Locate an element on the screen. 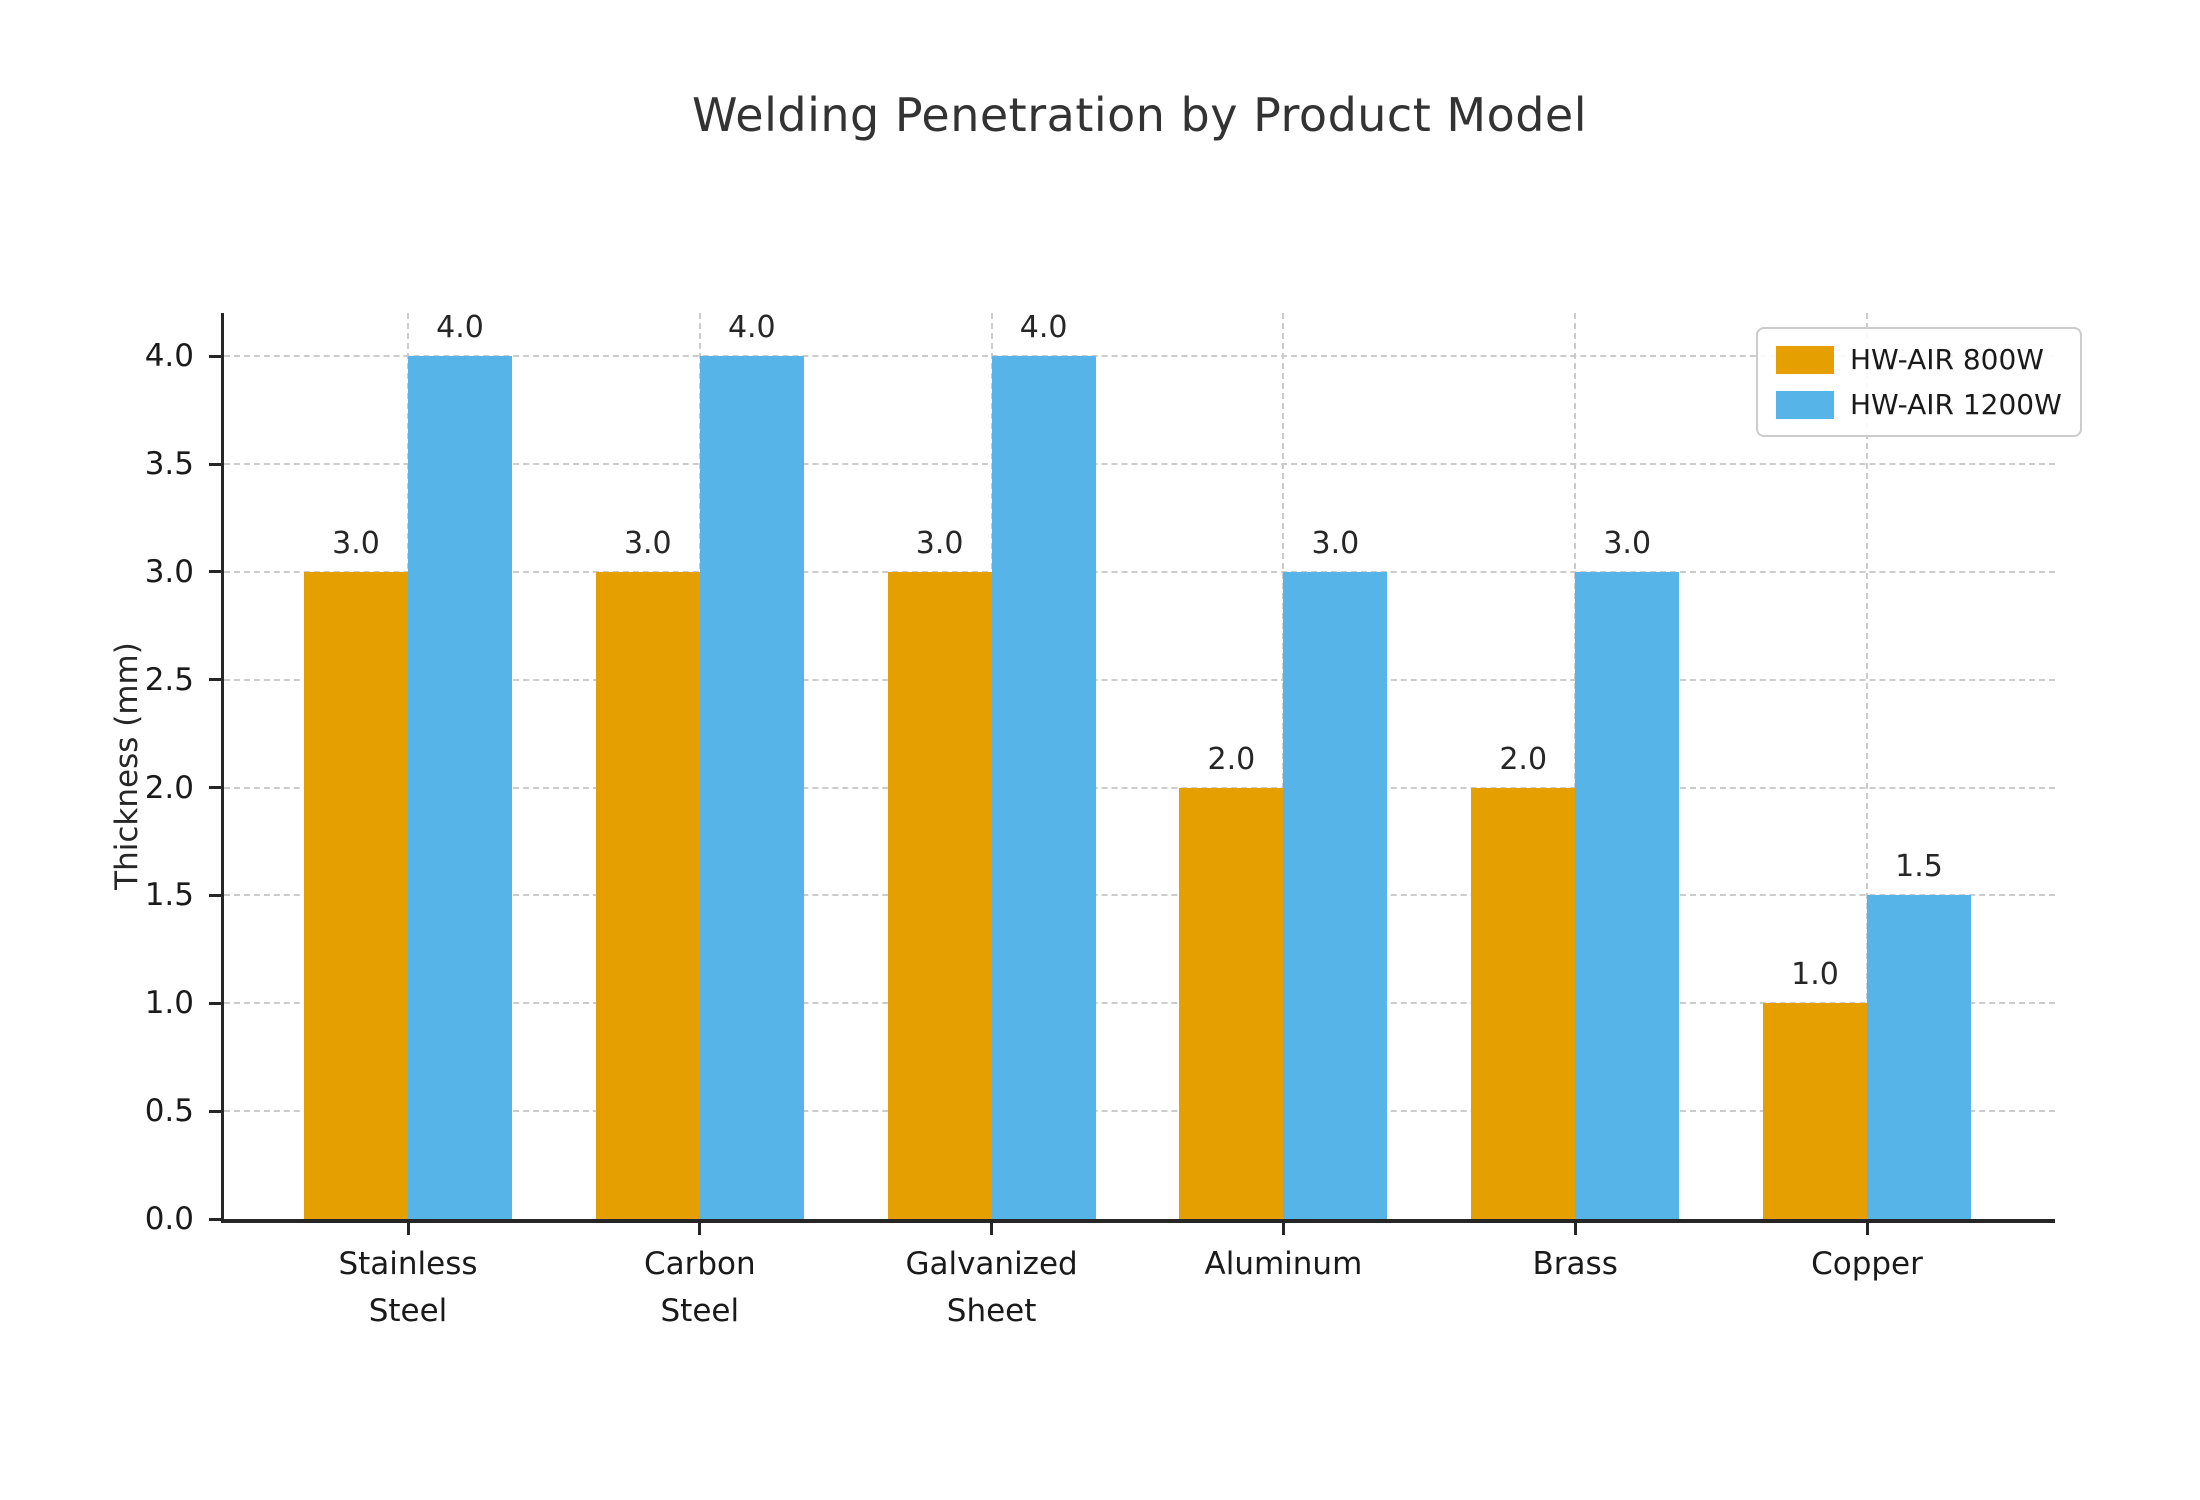  value-label: 1.0 is located at coordinates (1815, 975).